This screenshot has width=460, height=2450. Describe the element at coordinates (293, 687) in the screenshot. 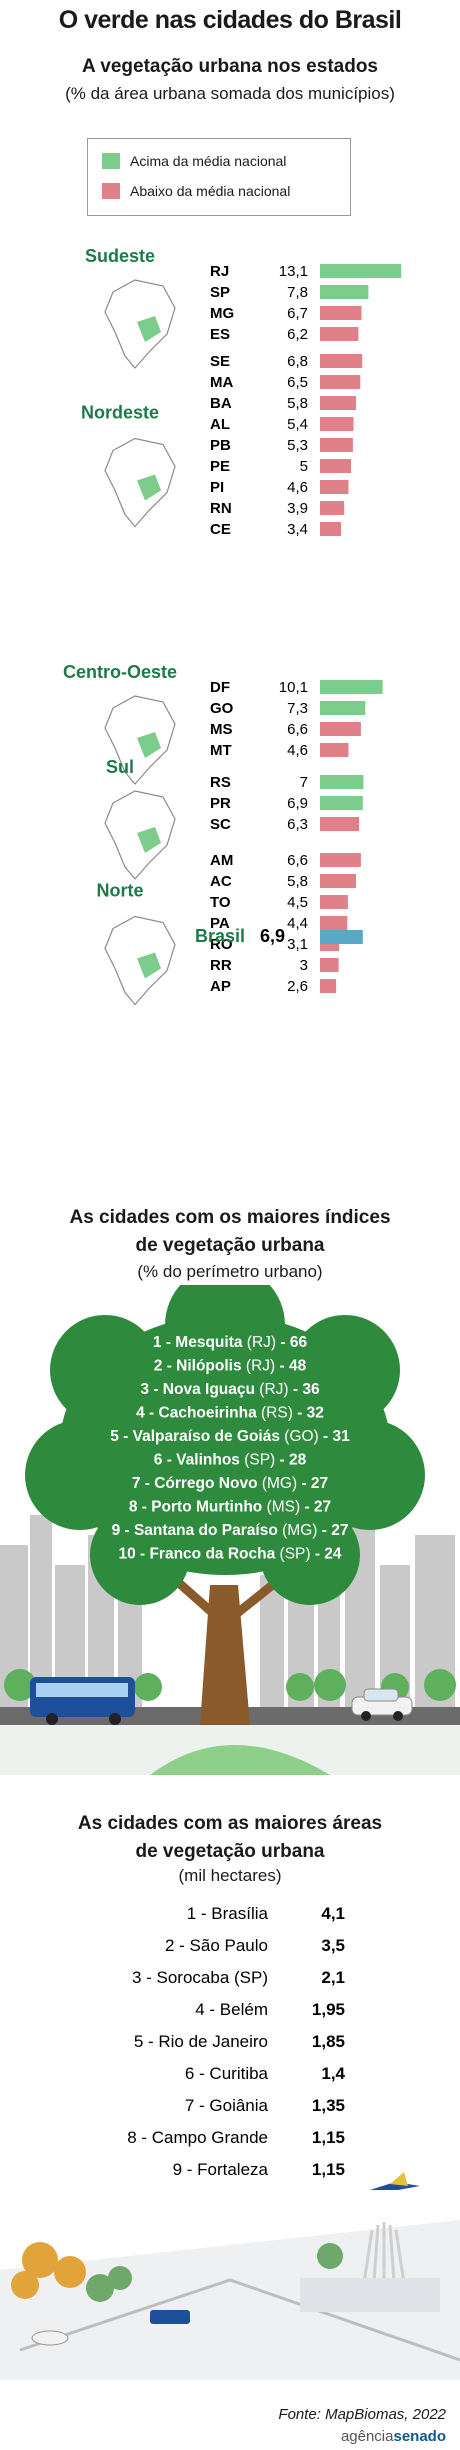

I see `state-value-label: 10,1` at that location.